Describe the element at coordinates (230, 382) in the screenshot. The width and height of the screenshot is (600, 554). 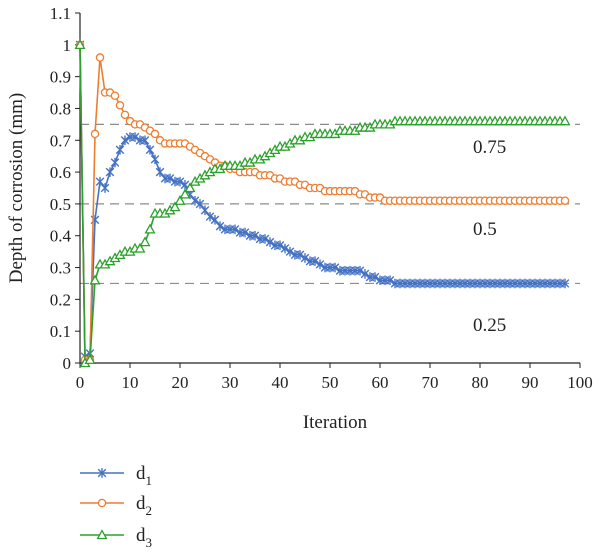
I see `x-tick-label: 30` at that location.